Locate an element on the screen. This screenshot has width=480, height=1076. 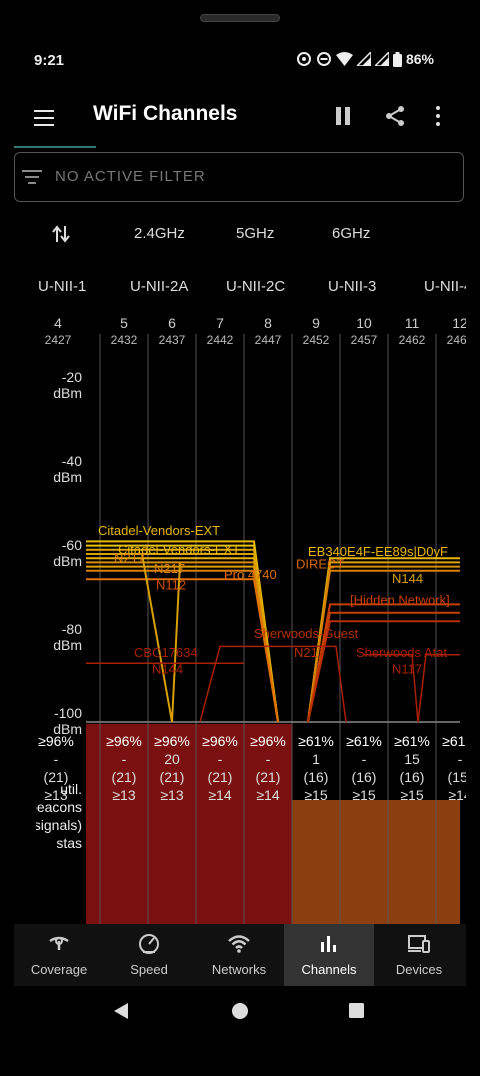
stat-row-label: util. is located at coordinates (71, 789).